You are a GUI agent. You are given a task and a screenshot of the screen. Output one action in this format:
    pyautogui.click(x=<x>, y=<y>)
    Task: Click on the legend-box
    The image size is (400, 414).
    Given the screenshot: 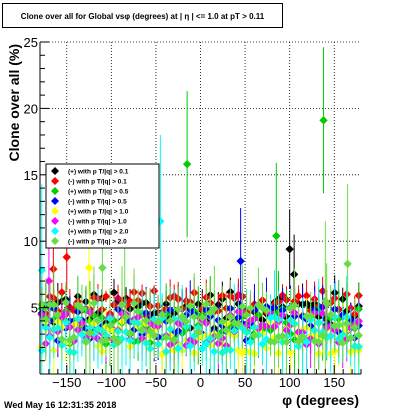 What is the action you would take?
    pyautogui.click(x=102, y=206)
    